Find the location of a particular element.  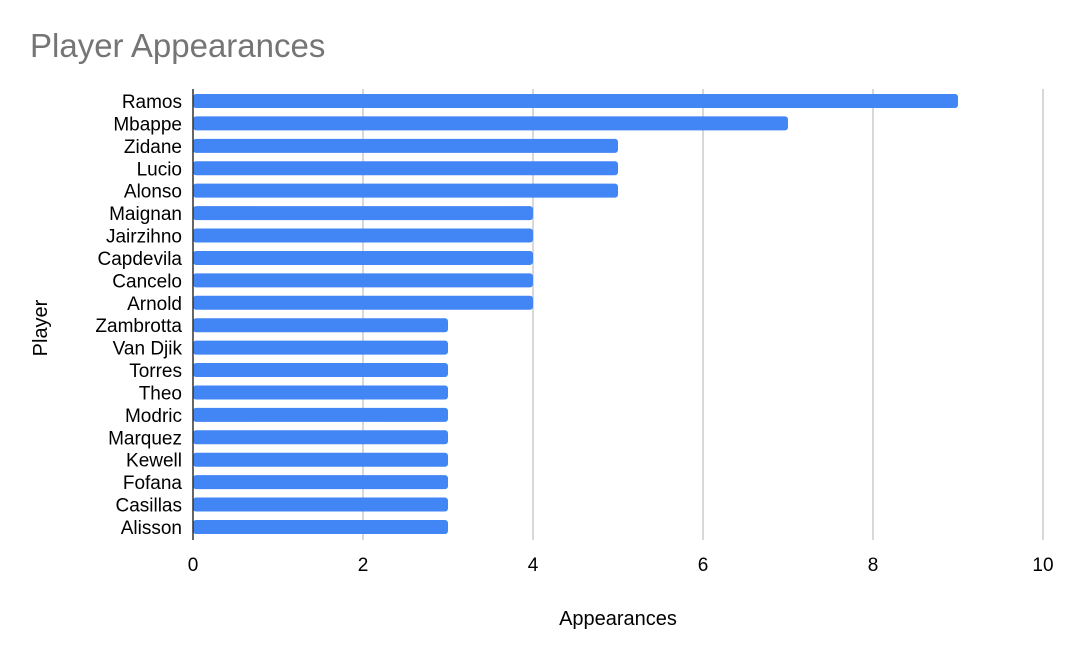

bar-alisson is located at coordinates (320, 526).